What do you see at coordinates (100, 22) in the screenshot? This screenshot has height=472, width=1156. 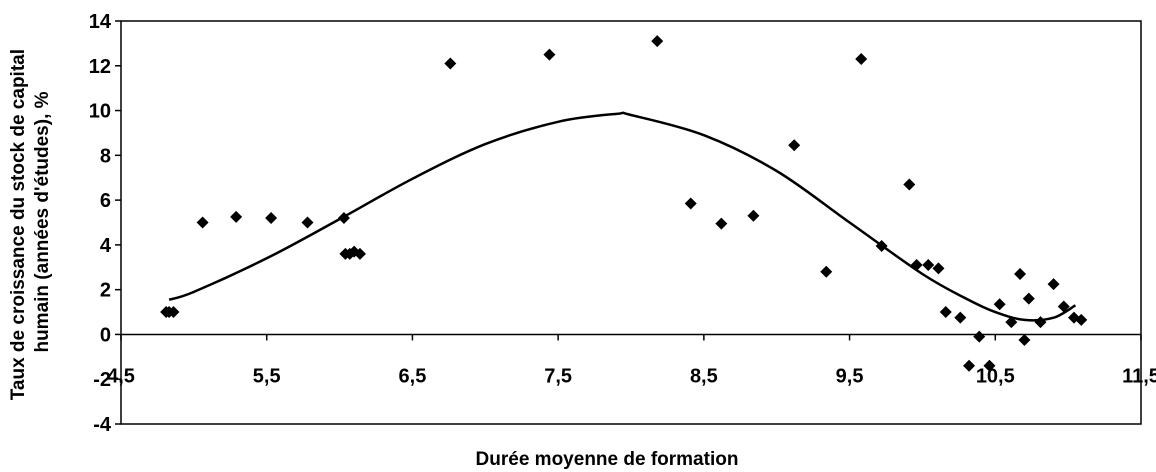 I see `y-tick-label: 14` at bounding box center [100, 22].